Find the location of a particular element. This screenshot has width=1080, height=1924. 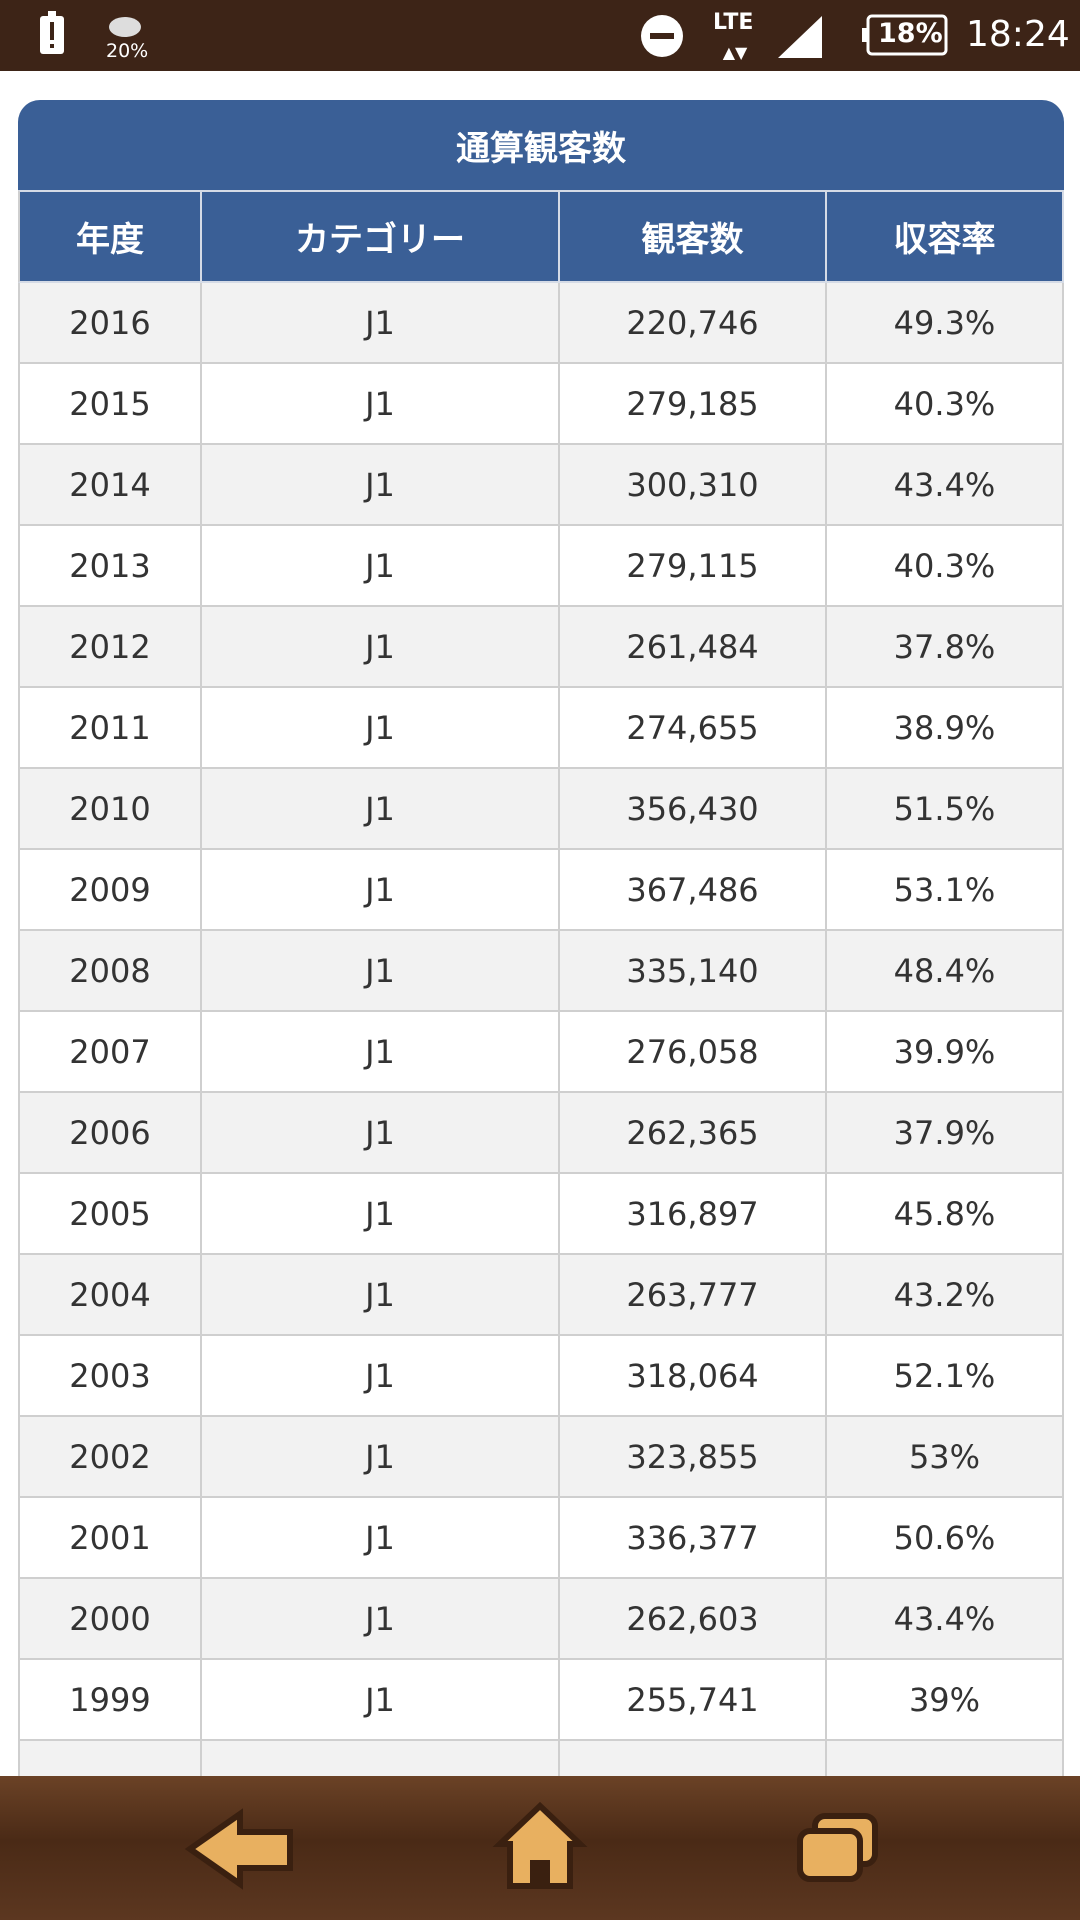

table-row: 2012 J1 261,484 37.8% is located at coordinates (541, 647).